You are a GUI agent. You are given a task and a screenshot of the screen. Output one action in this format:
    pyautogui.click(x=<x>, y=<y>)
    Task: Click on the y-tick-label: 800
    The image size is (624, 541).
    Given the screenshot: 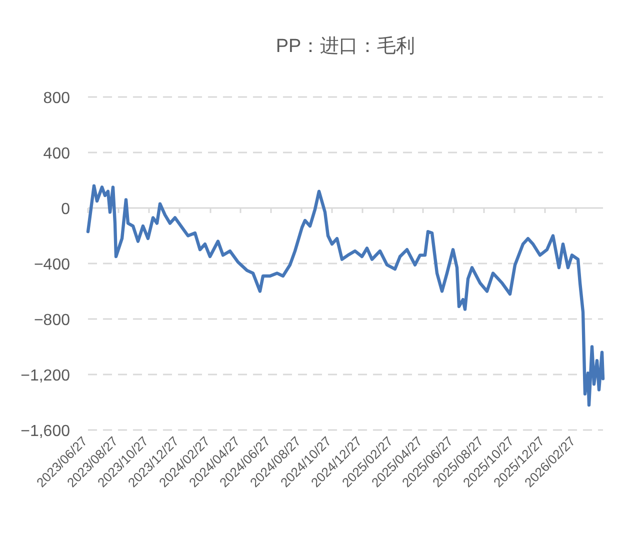 What is the action you would take?
    pyautogui.click(x=56, y=98)
    